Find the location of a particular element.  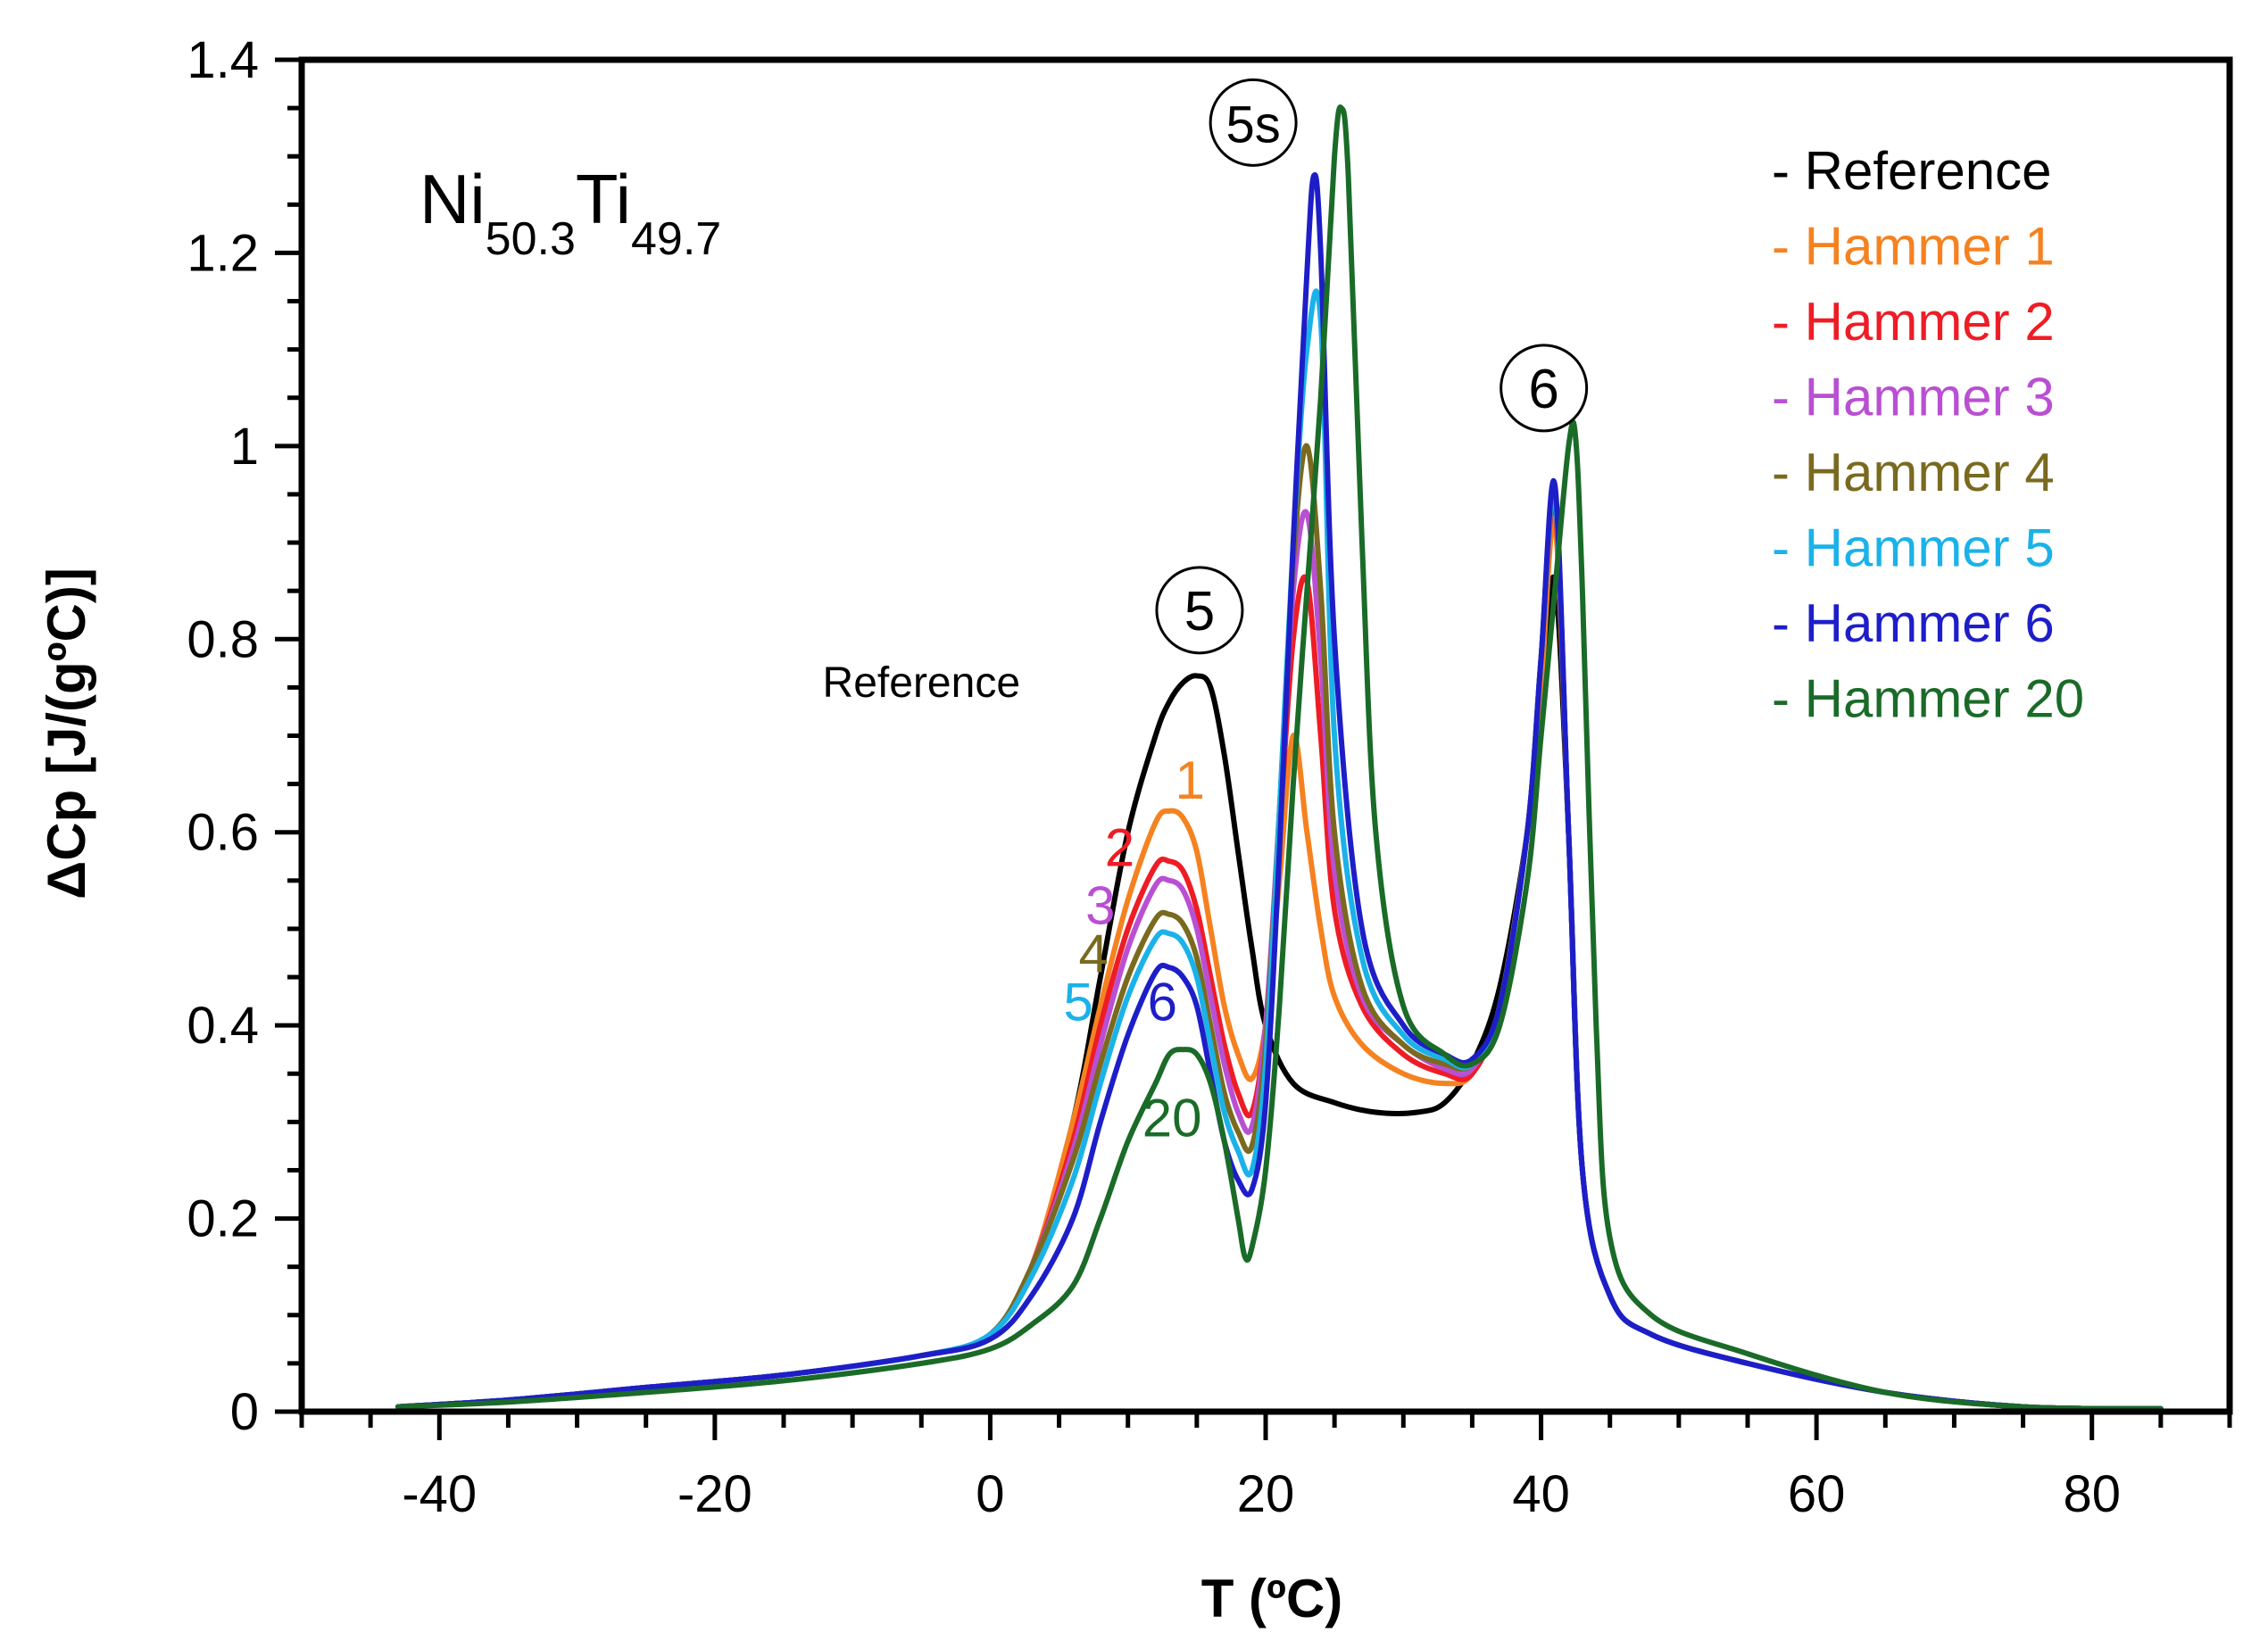

curve-label: 20 is located at coordinates (1172, 1118).